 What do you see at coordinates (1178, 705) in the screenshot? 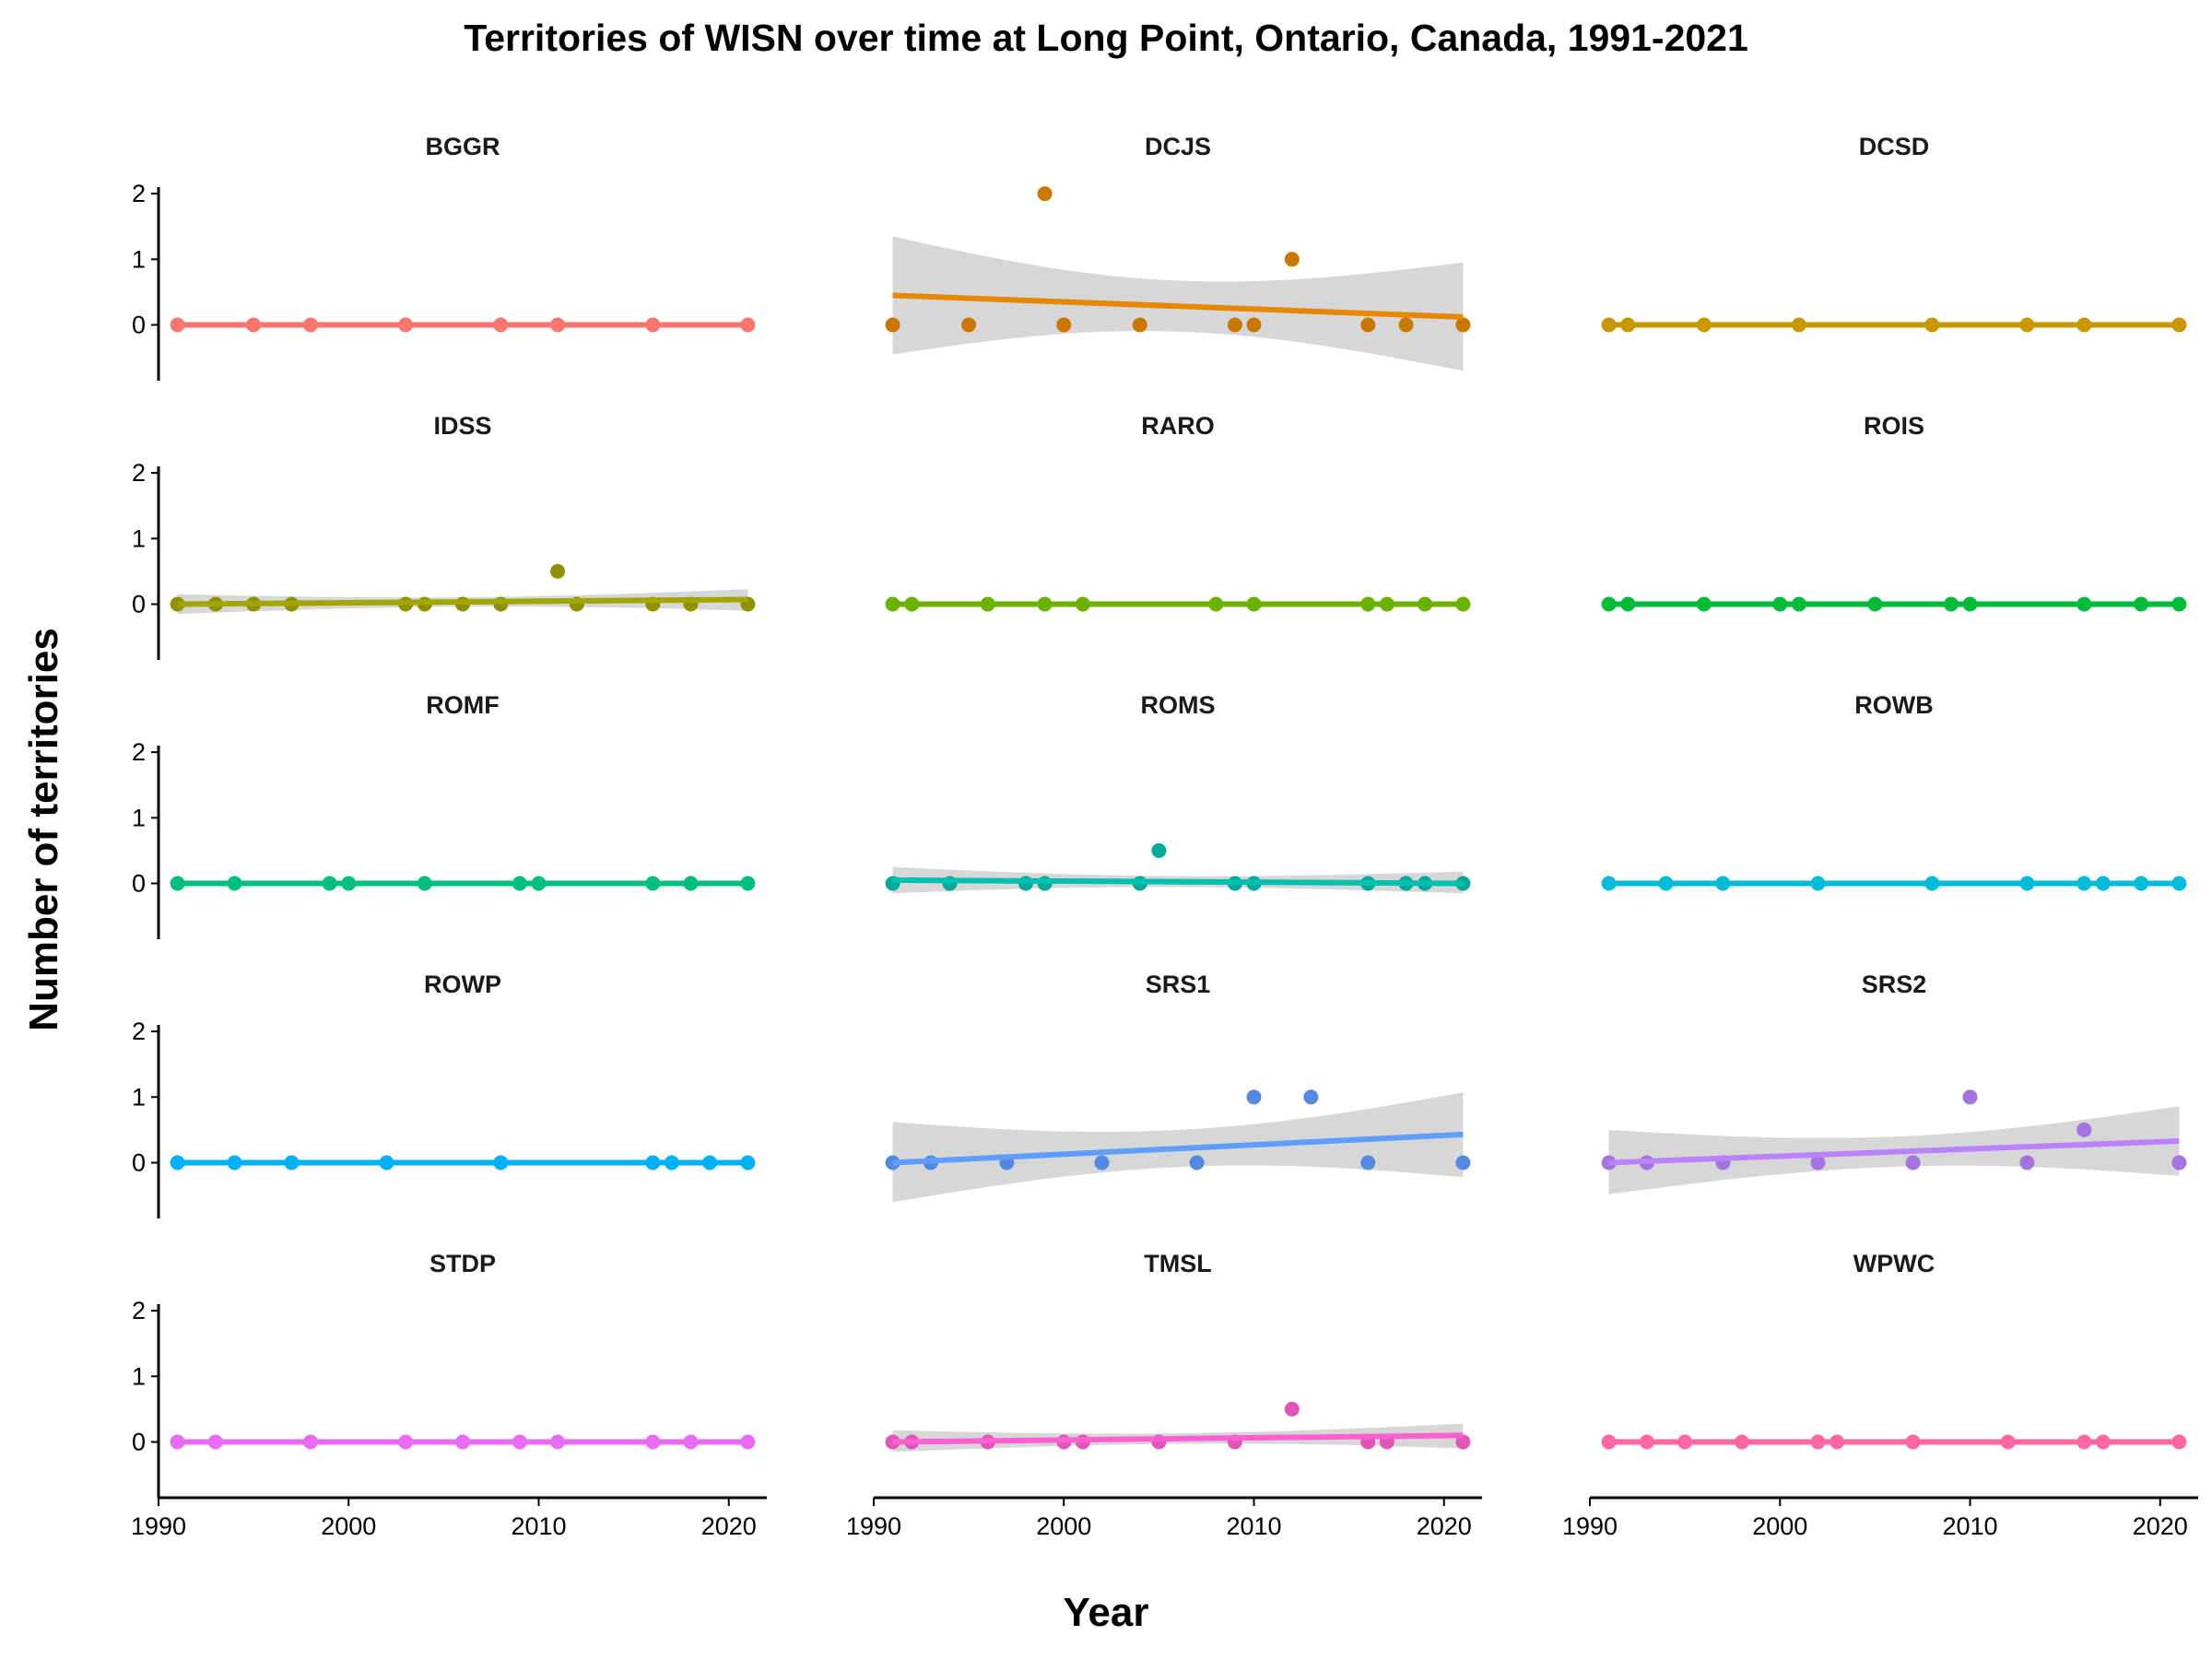
I see `facet-label: ROMS` at bounding box center [1178, 705].